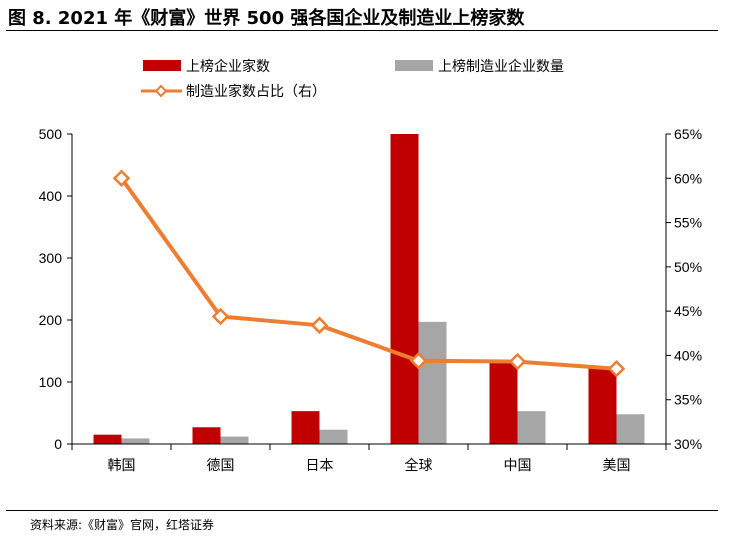 This screenshot has height=546, width=741. What do you see at coordinates (320, 466) in the screenshot?
I see `x-category-label: 日本` at bounding box center [320, 466].